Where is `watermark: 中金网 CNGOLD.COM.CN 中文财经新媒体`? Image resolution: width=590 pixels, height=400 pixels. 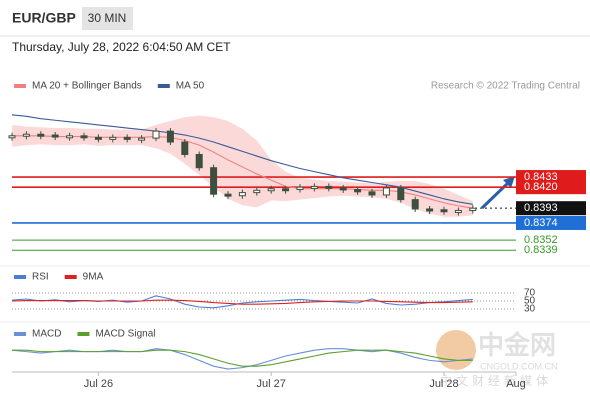
watermark: 中金网 CNGOLD.COM.CN 中文财经新媒体 is located at coordinates (497, 359).